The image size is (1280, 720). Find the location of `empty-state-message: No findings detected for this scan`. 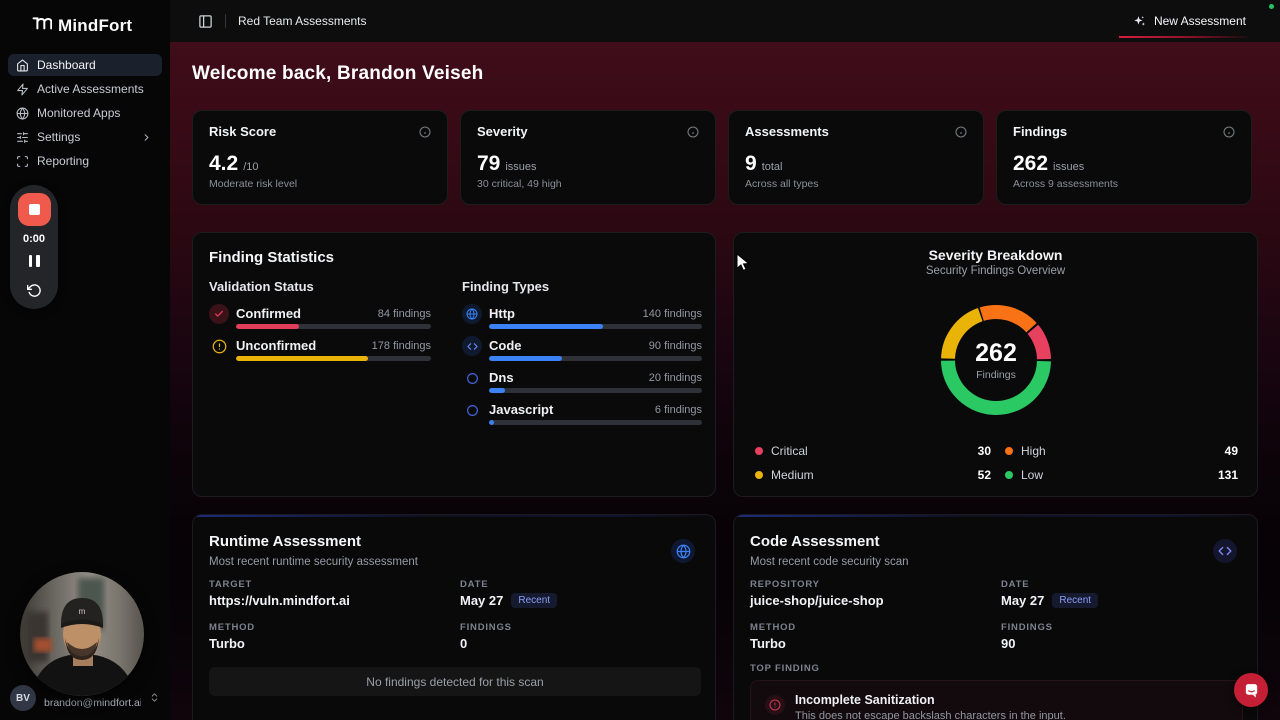

empty-state-message: No findings detected for this scan is located at coordinates (455, 681).